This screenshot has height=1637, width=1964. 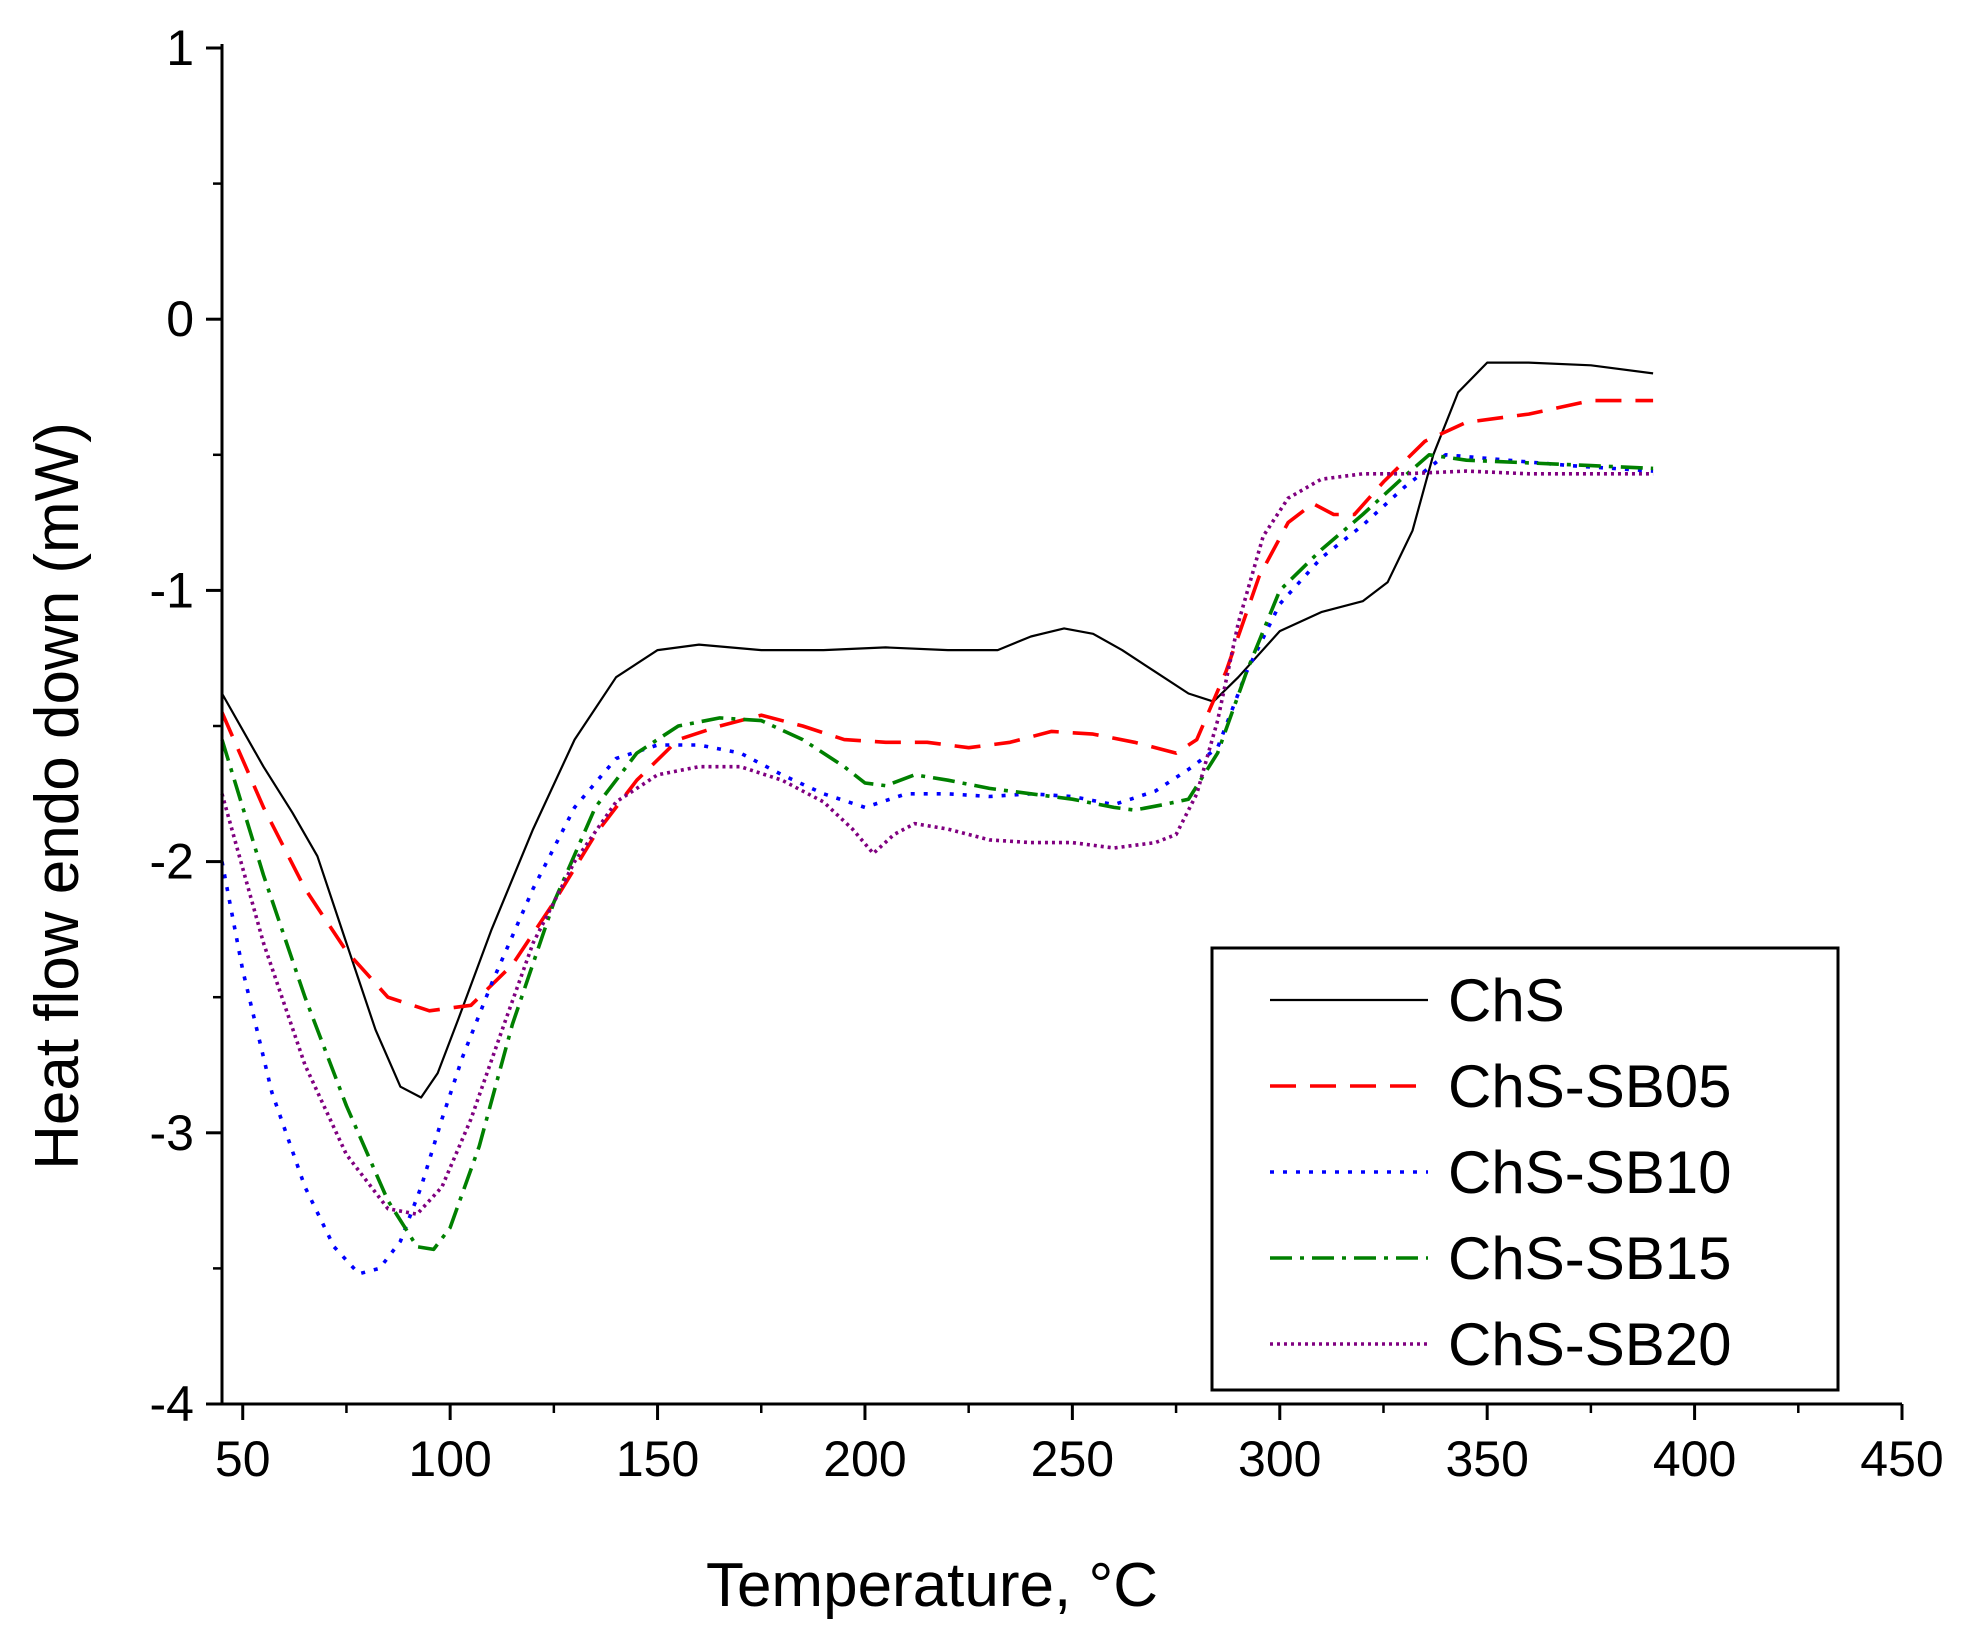 What do you see at coordinates (1589, 1258) in the screenshot?
I see `legend-label: ChS-SB15` at bounding box center [1589, 1258].